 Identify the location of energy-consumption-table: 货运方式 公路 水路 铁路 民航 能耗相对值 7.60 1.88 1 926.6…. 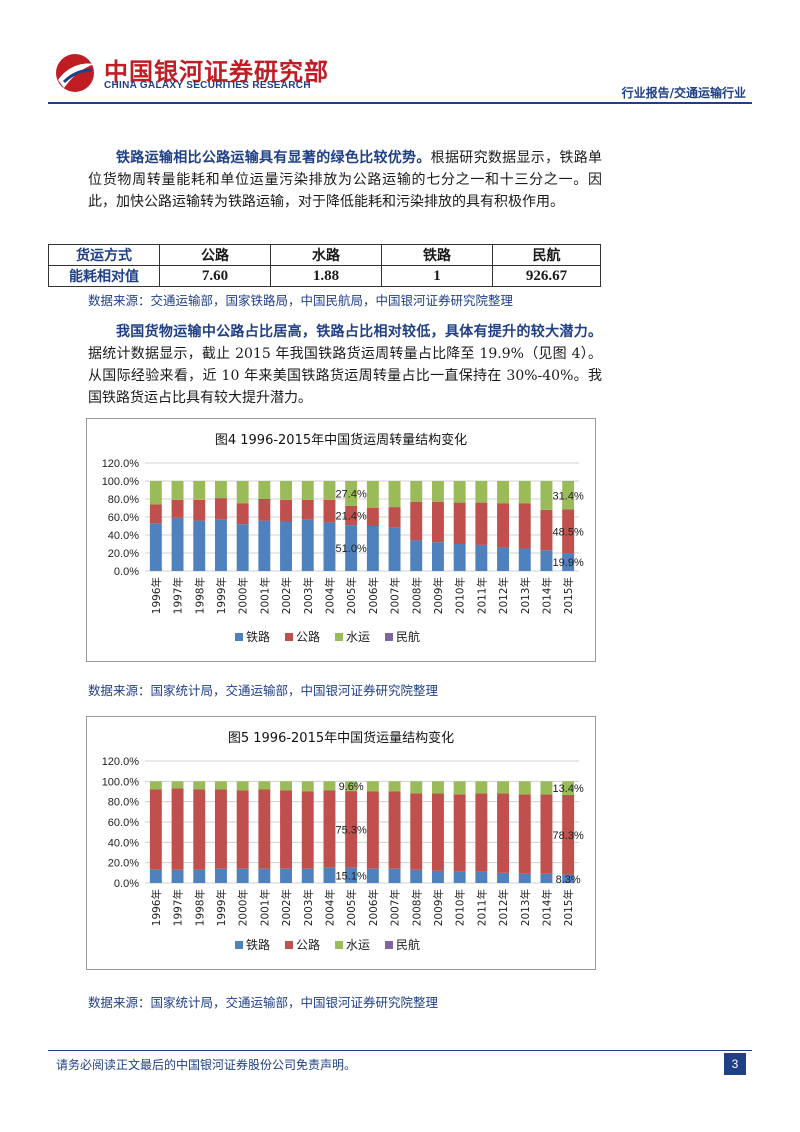
(324, 265).